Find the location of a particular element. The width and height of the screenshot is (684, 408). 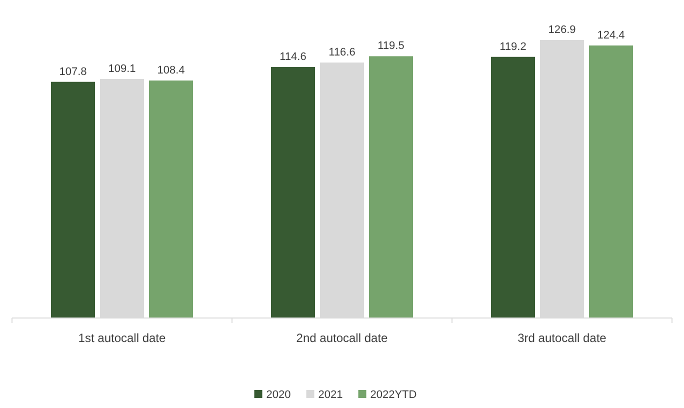

data-label: 114.6 is located at coordinates (293, 56).